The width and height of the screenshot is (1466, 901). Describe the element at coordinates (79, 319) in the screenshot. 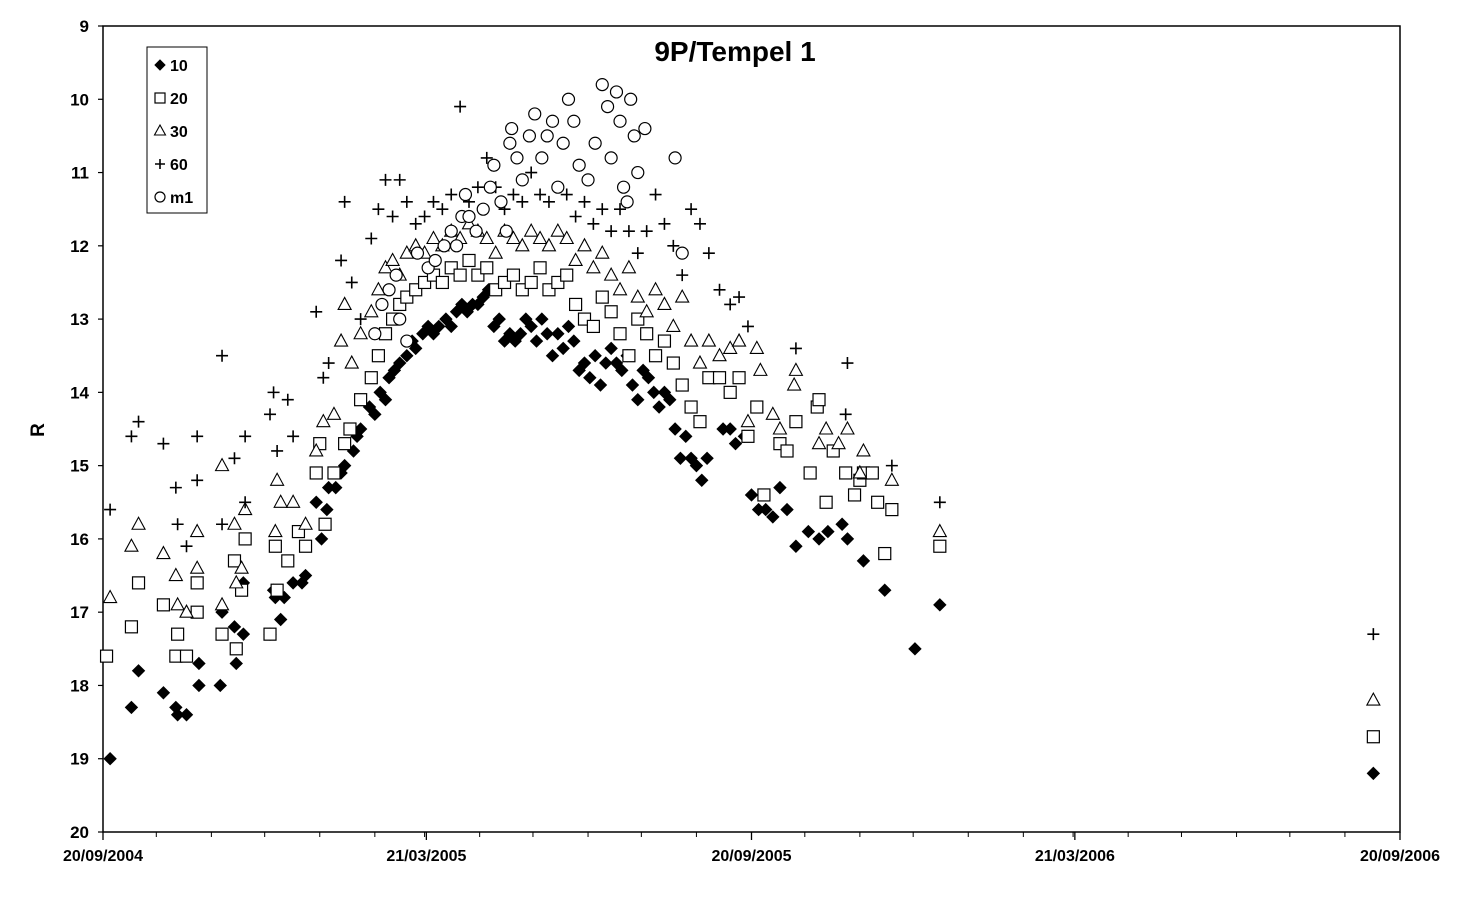

I see `y-tick-label: 13` at that location.